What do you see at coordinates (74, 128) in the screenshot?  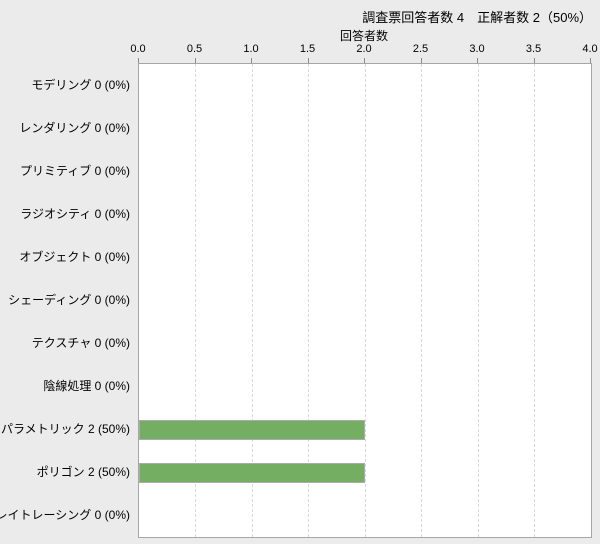 I see `category-label: レンダリング 0 (0%)` at bounding box center [74, 128].